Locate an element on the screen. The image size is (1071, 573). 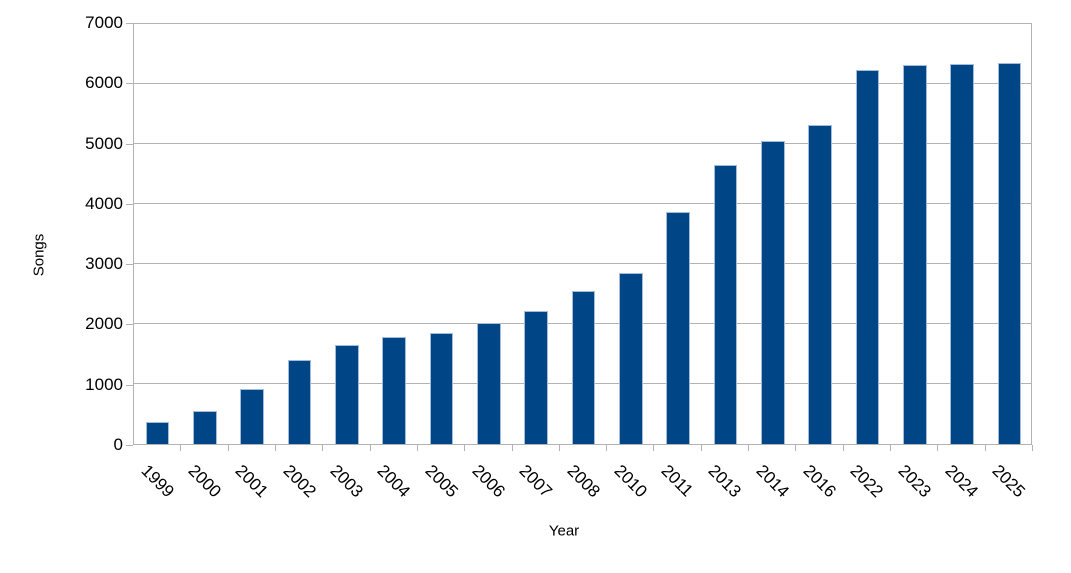
x-tick-label-2003: 2003 is located at coordinates (346, 481).